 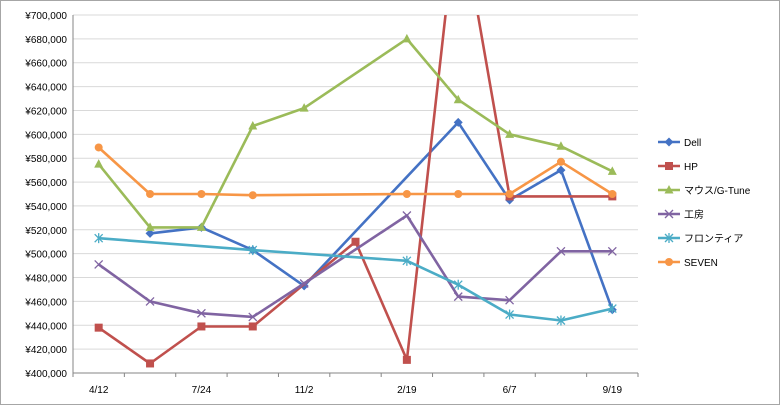 What do you see at coordinates (45, 326) in the screenshot?
I see `y-tick-label: ¥440,000` at bounding box center [45, 326].